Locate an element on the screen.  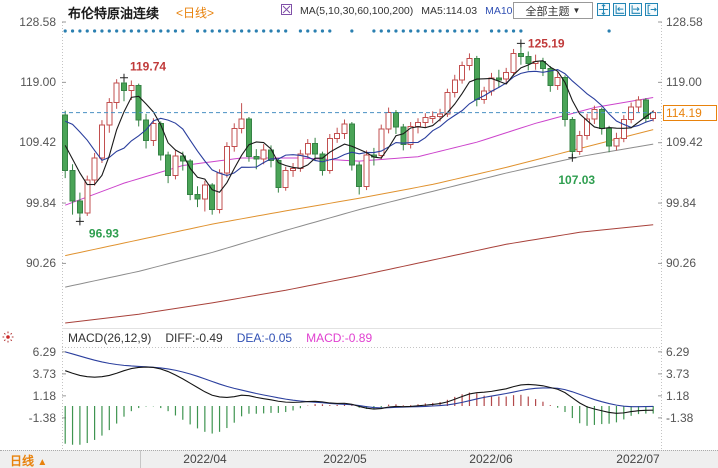
scale-left-button is located at coordinates (619, 9).